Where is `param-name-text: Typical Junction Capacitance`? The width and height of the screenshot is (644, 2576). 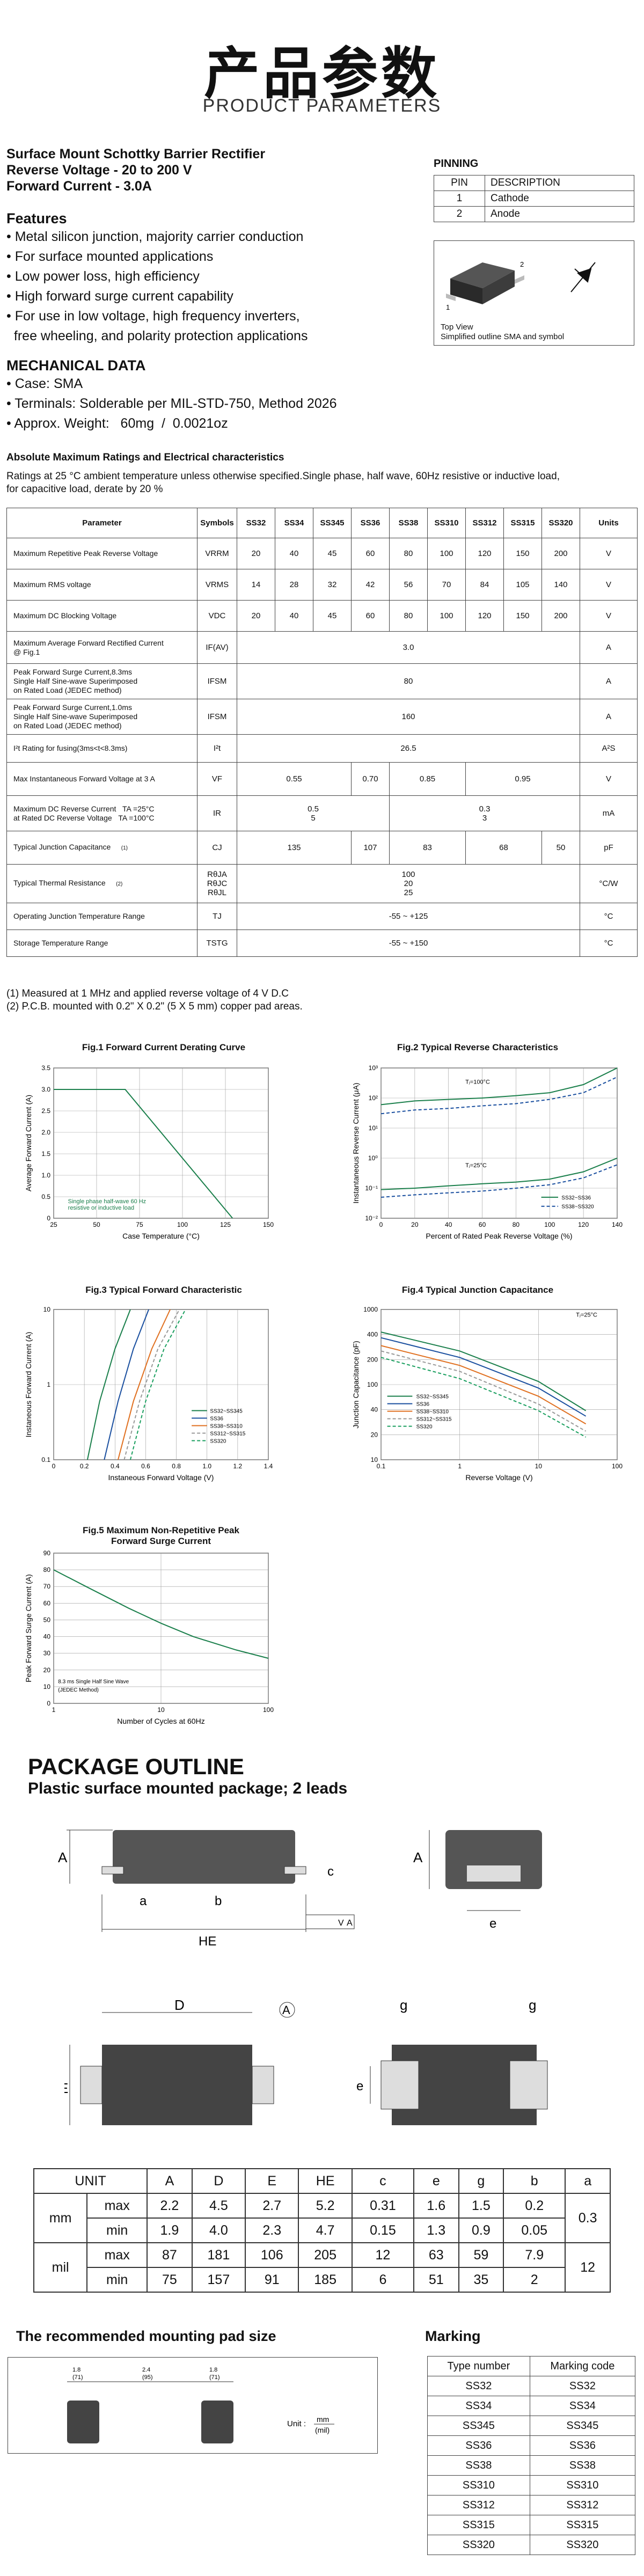
param-name-text: Typical Junction Capacitance is located at coordinates (62, 847).